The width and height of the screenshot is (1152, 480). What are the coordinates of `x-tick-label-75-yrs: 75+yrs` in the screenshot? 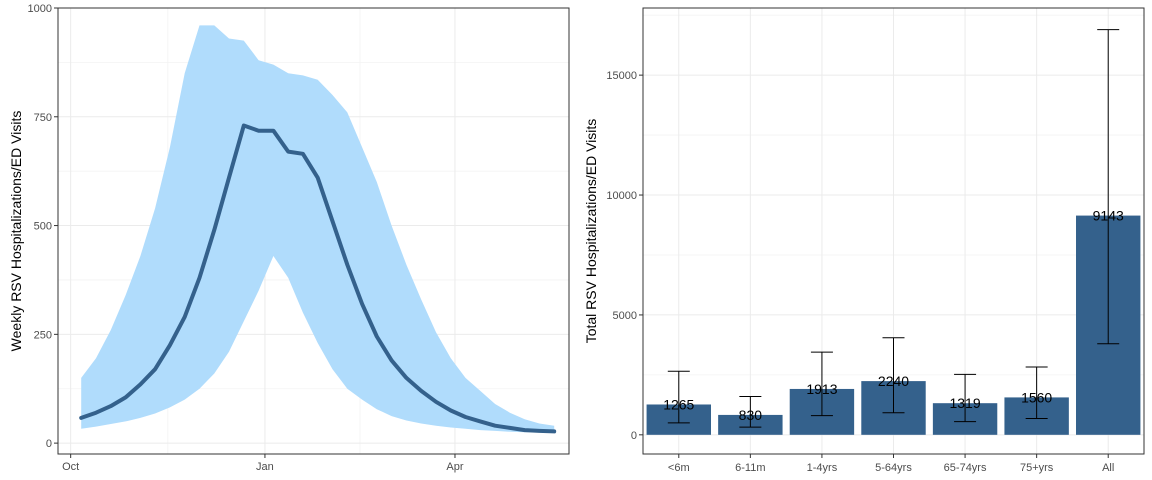 It's located at (1037, 468).